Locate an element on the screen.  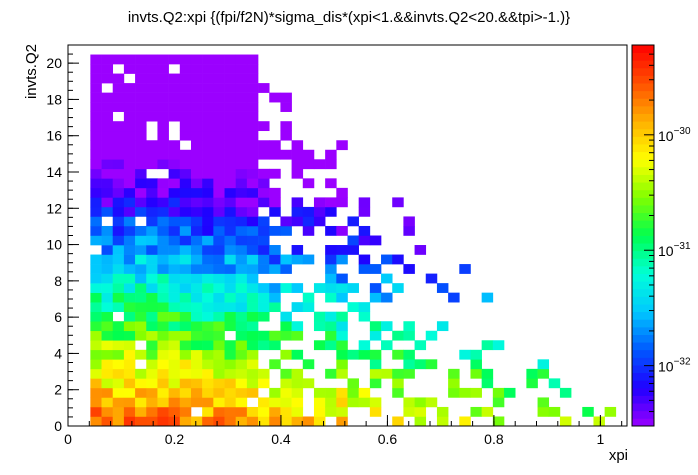
colorbar-frame is located at coordinates (643, 235).